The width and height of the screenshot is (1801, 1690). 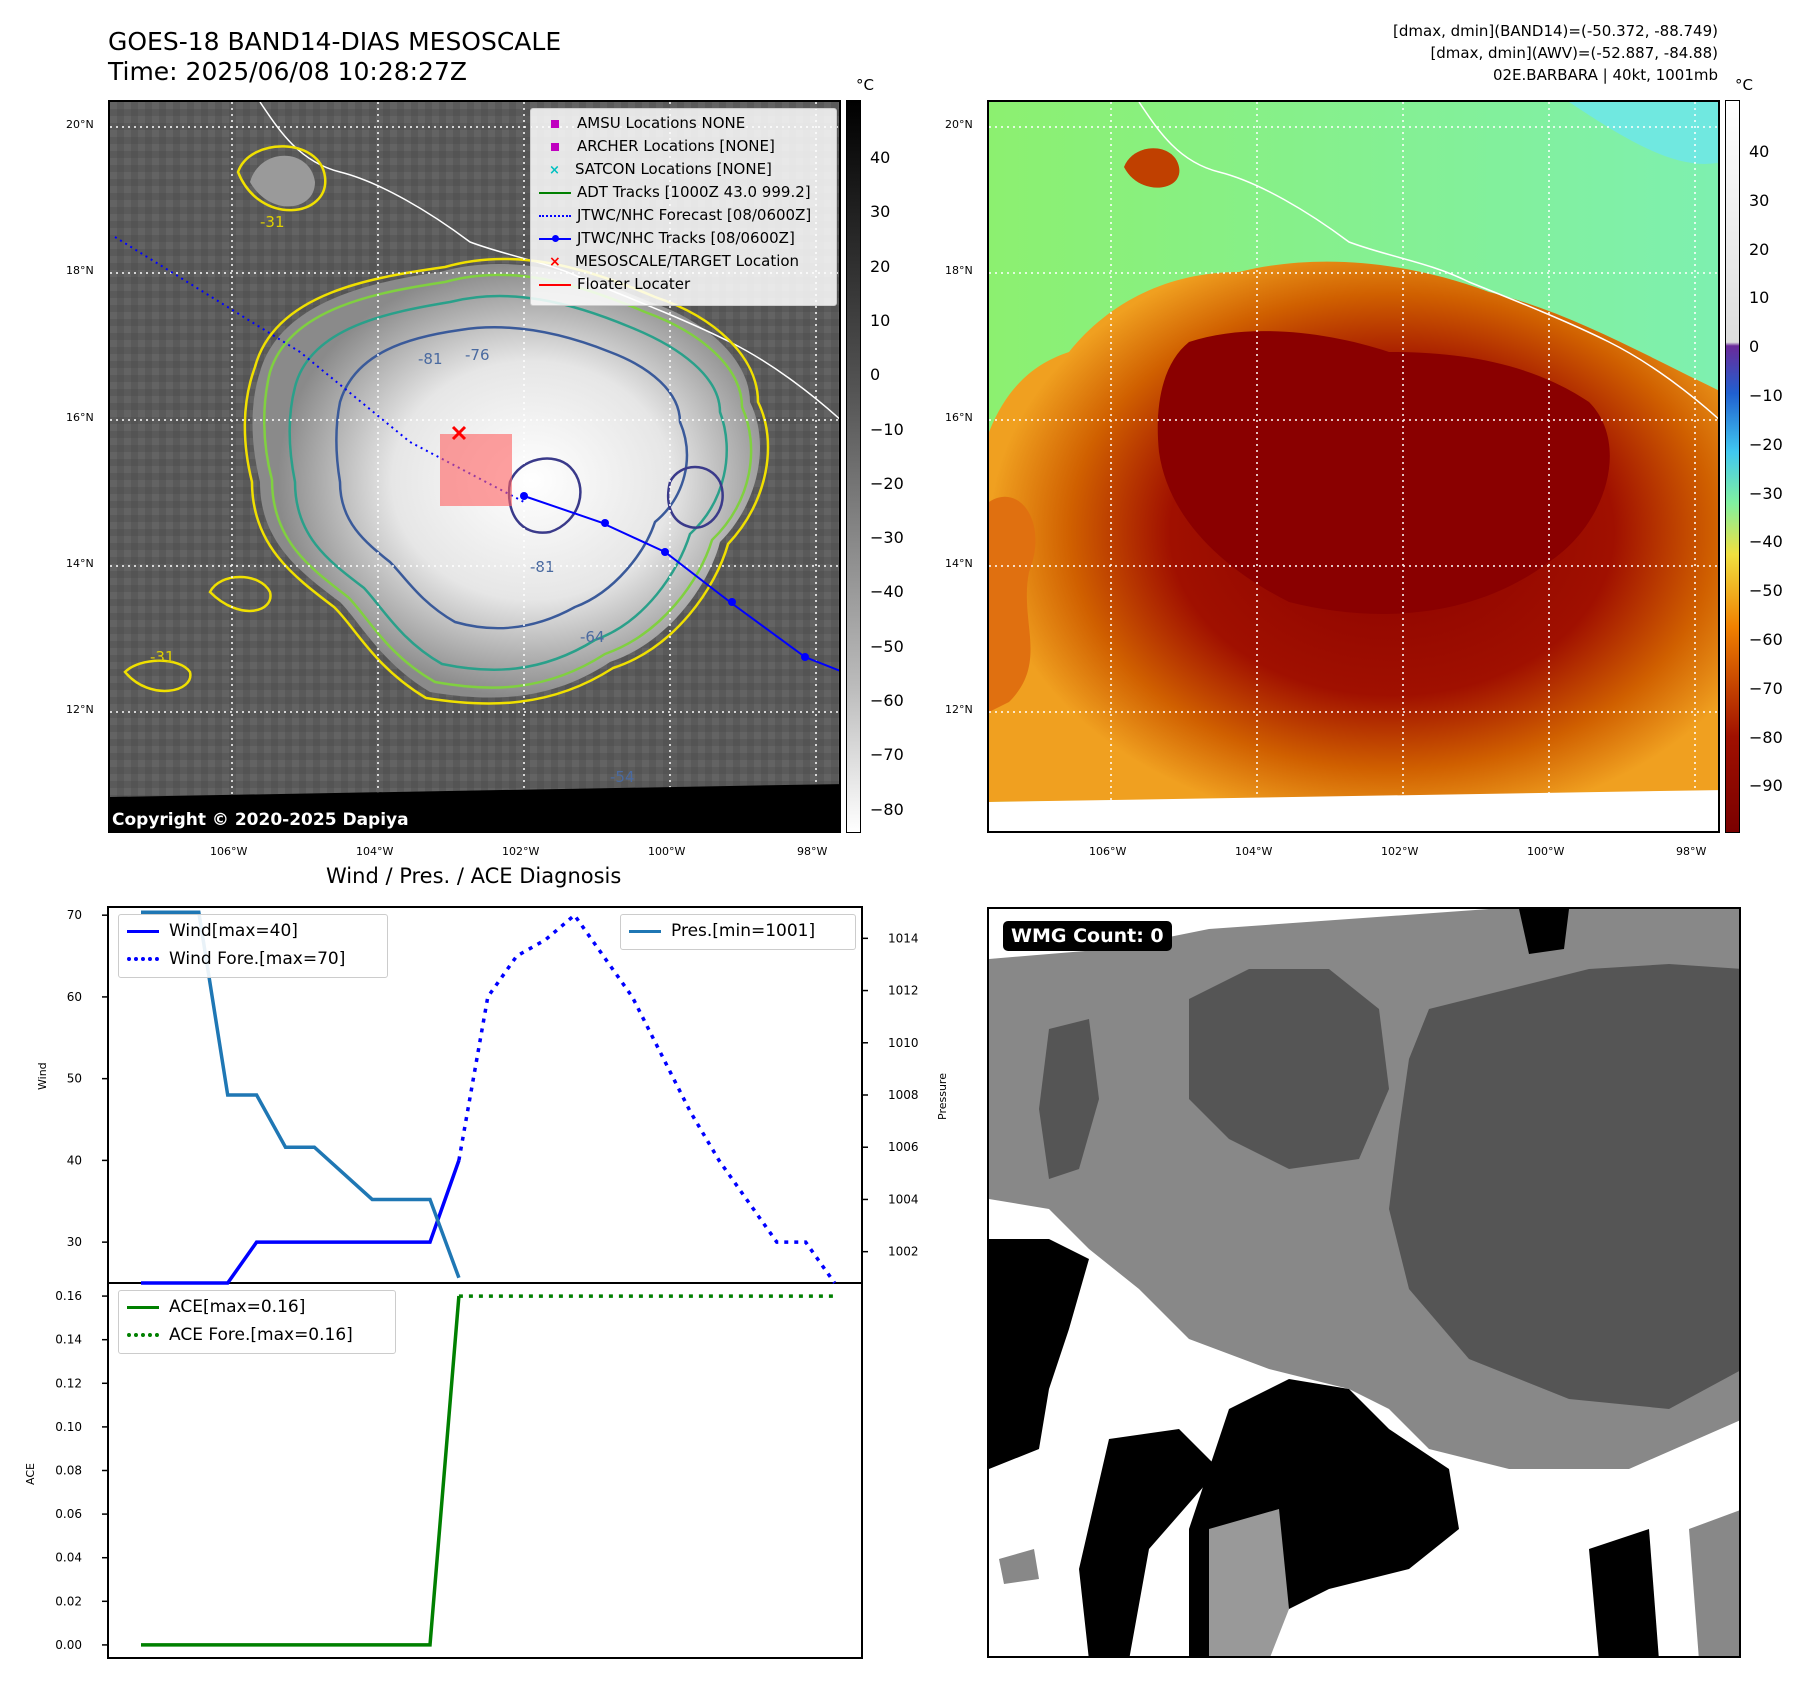 I want to click on legend-item-wind: Wind[max=40], so click(x=212, y=931).